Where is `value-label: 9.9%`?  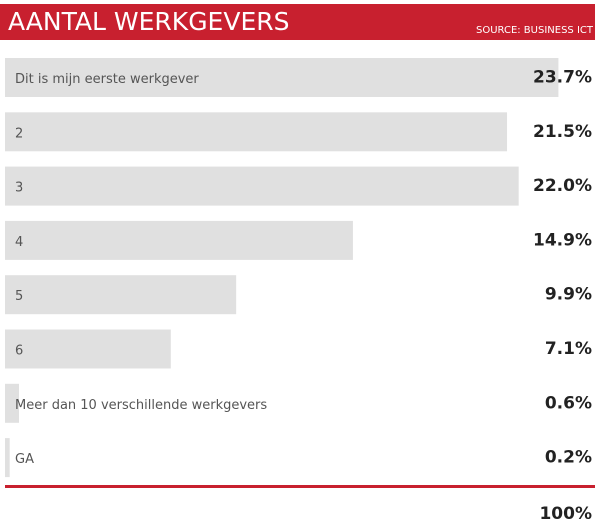 value-label: 9.9% is located at coordinates (568, 295).